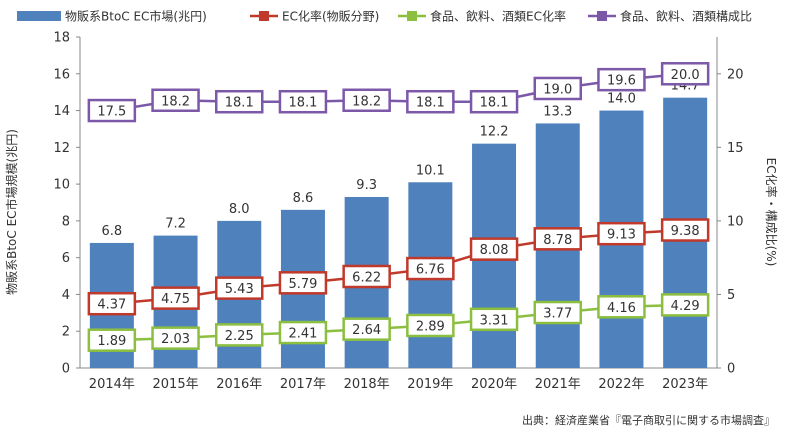 The height and width of the screenshot is (436, 785). I want to click on data-point-label: 20.0, so click(685, 75).